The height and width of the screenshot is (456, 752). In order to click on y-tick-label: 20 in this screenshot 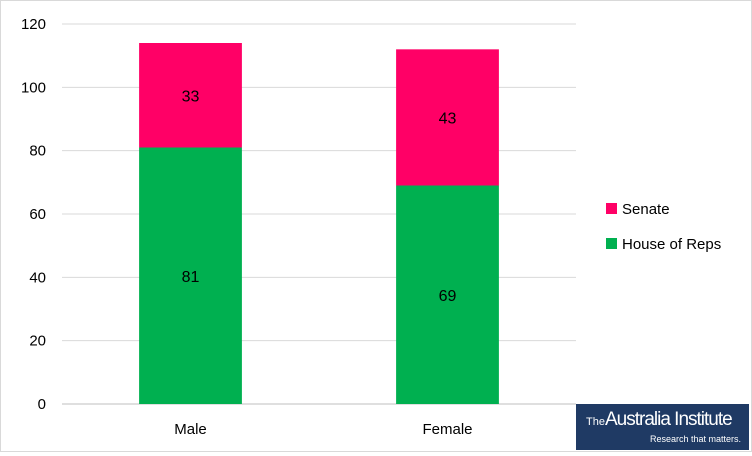, I will do `click(37, 341)`.